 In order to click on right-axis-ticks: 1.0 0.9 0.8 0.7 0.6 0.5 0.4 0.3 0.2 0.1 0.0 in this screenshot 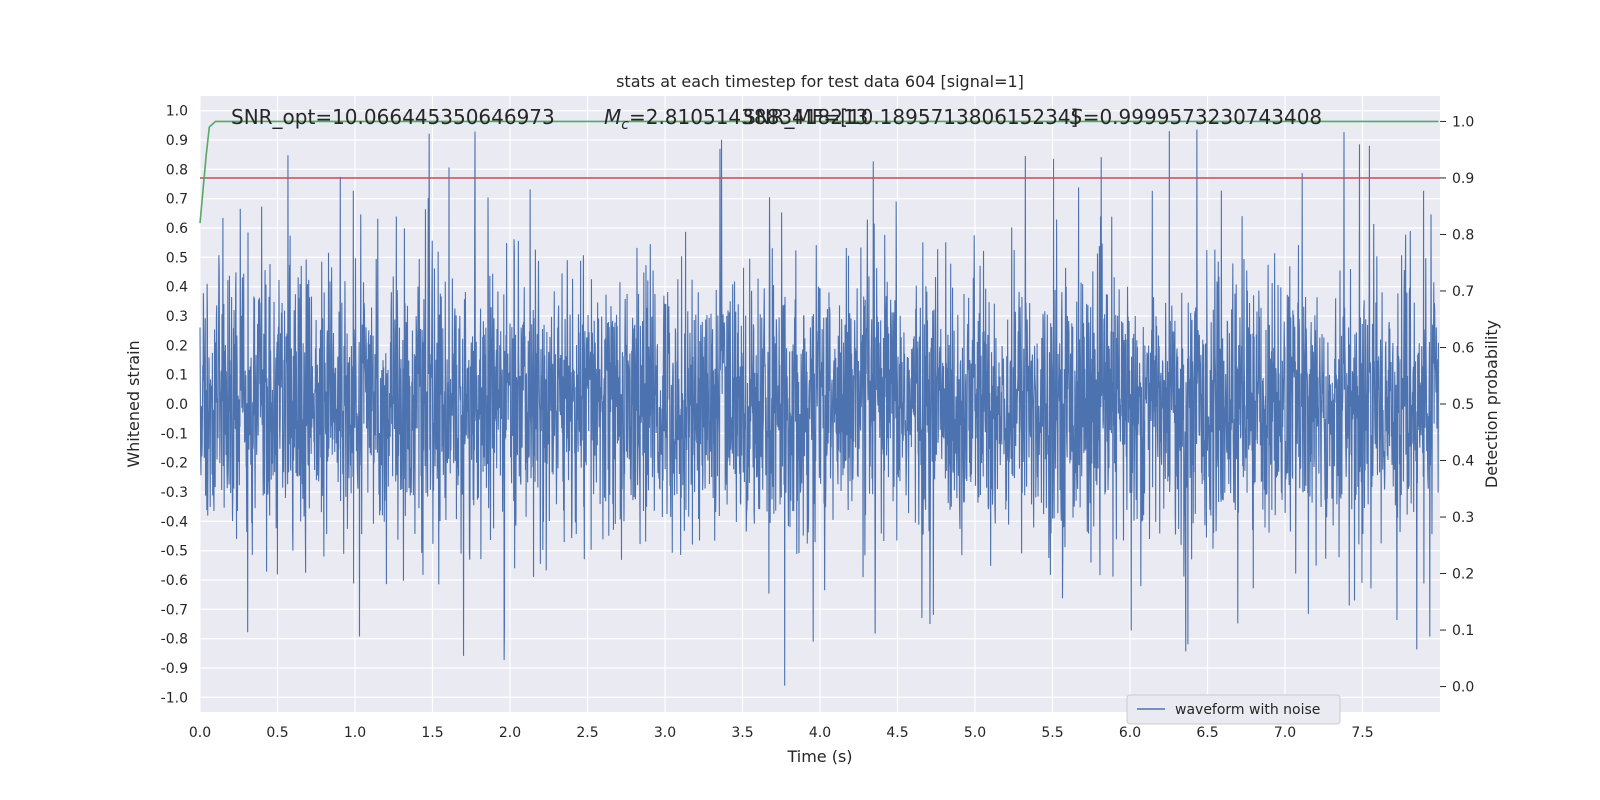, I will do `click(1457, 405)`.